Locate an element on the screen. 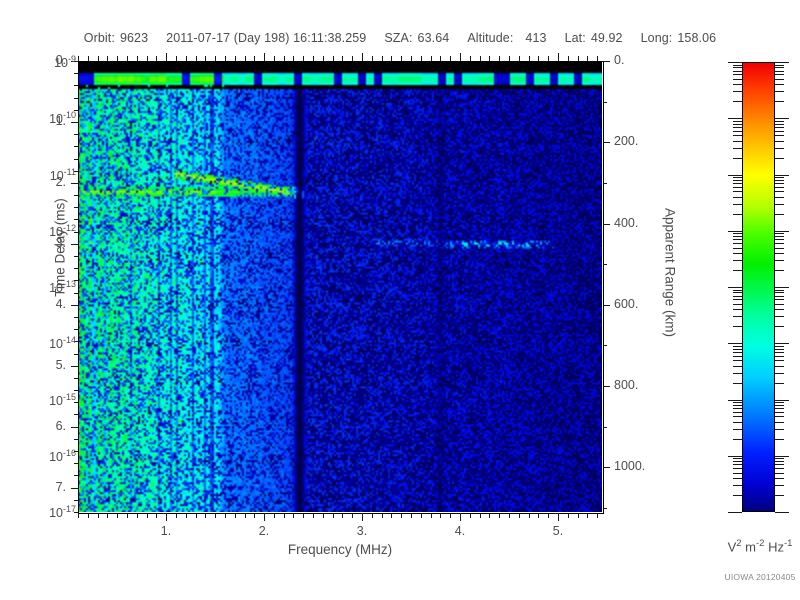 The image size is (800, 600). x-tick-label: 4. is located at coordinates (460, 531).